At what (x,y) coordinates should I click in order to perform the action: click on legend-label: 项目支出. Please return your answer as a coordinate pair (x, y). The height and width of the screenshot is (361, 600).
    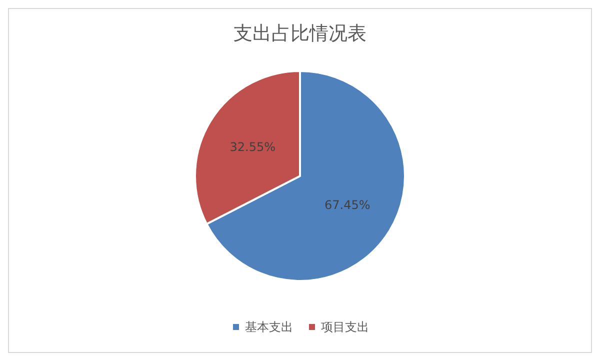
    Looking at the image, I should click on (345, 327).